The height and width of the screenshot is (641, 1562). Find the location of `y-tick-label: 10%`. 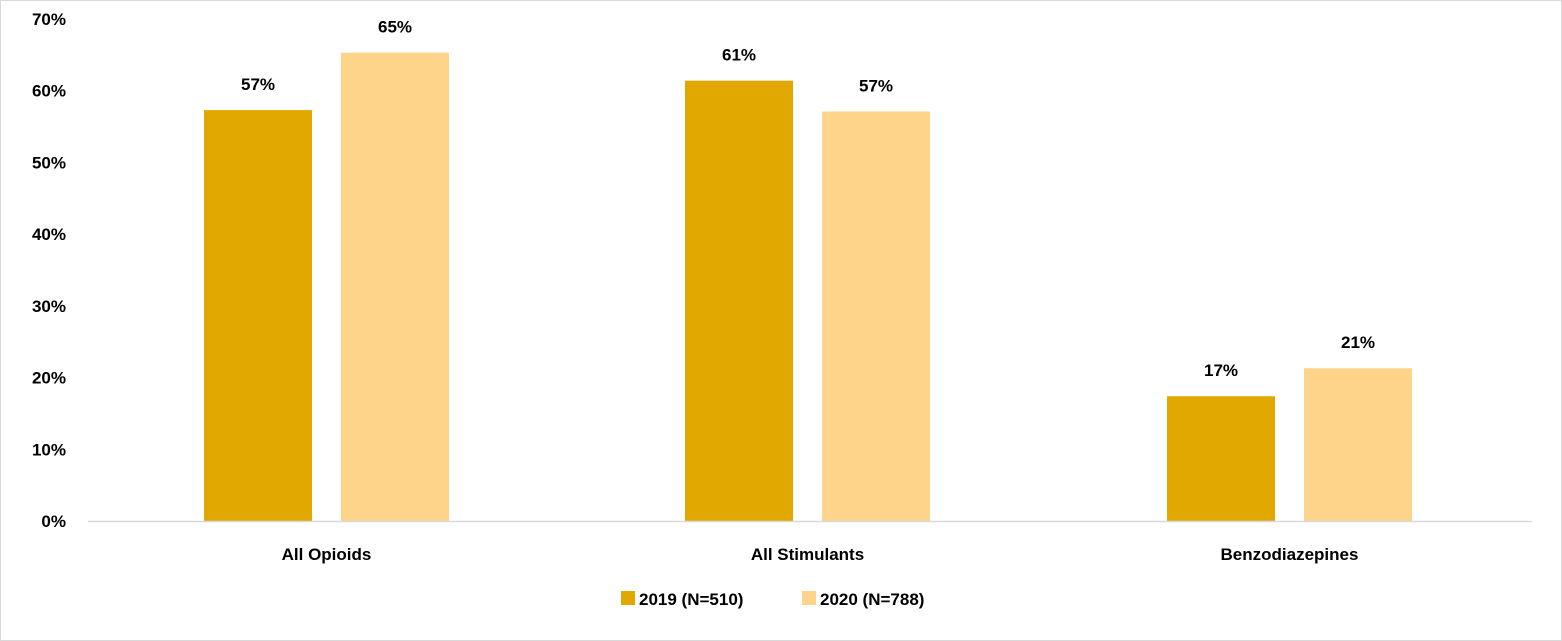

y-tick-label: 10% is located at coordinates (49, 449).